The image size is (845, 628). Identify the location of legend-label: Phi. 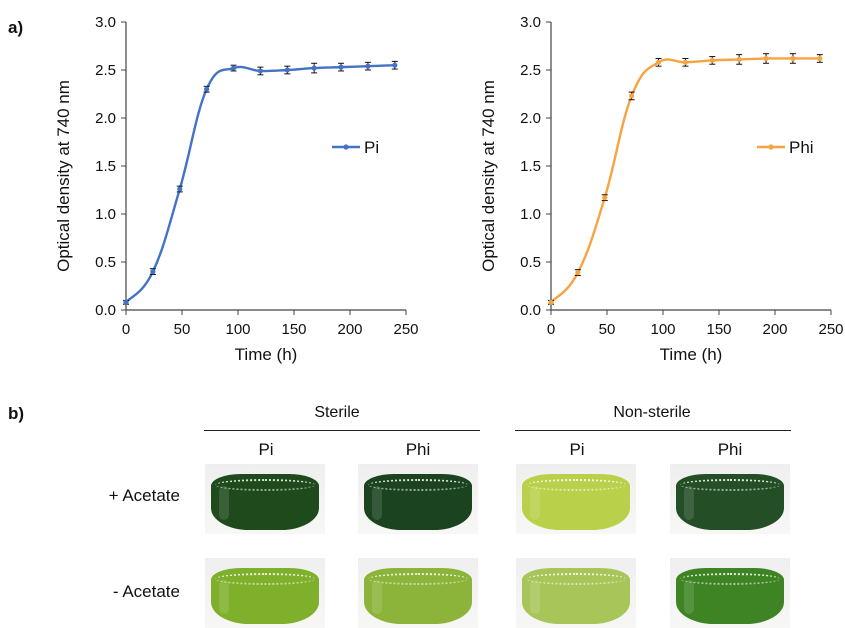
(801, 147).